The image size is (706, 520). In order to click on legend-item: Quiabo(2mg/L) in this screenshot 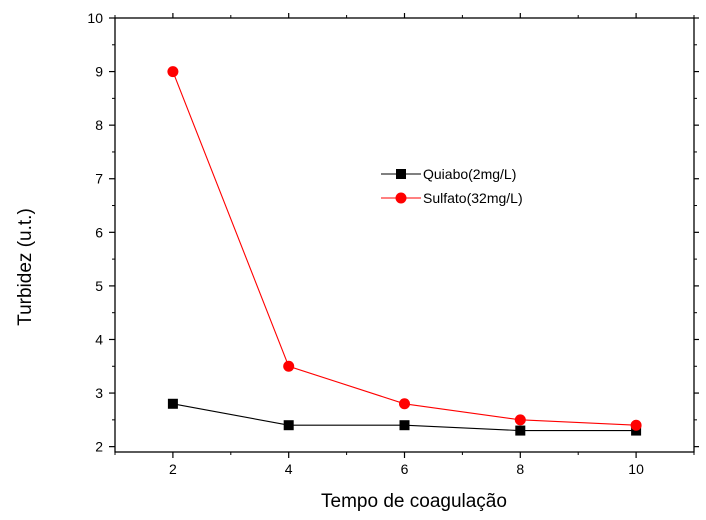, I will do `click(448, 174)`.